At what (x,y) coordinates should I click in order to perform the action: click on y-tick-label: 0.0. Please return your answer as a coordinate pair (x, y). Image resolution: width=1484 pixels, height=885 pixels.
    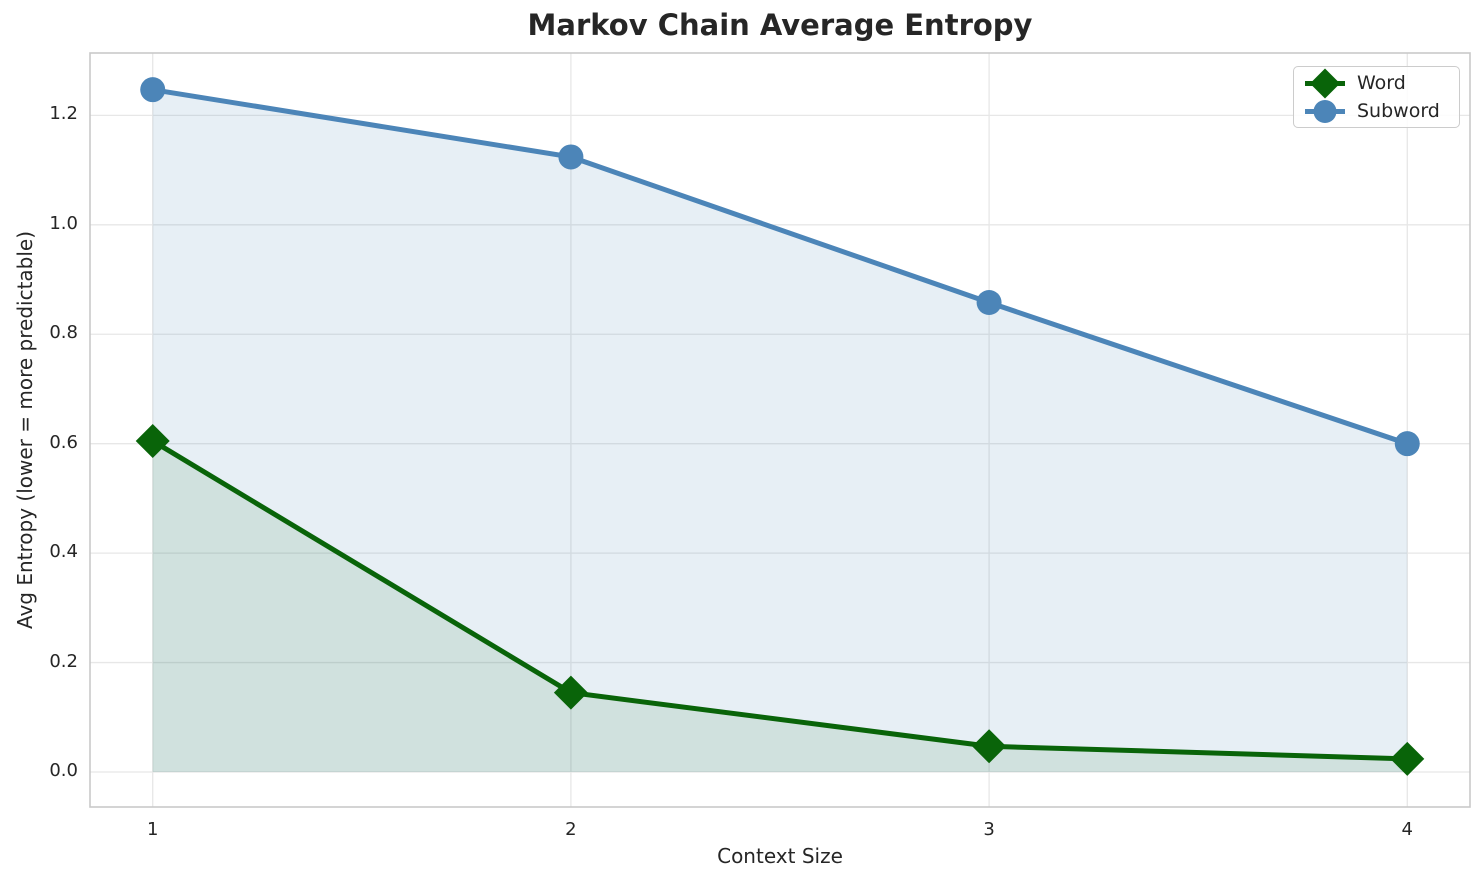
    Looking at the image, I should click on (63, 770).